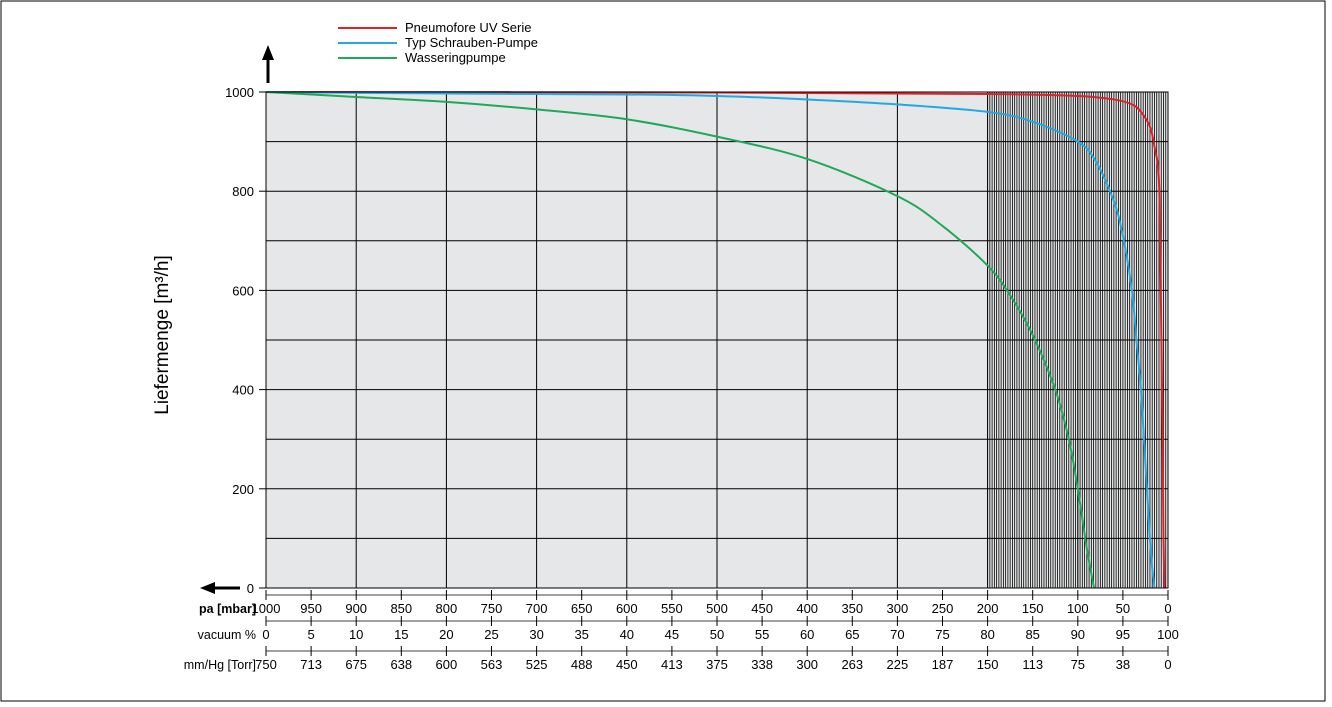  What do you see at coordinates (243, 191) in the screenshot?
I see `y-tick-label: 800` at bounding box center [243, 191].